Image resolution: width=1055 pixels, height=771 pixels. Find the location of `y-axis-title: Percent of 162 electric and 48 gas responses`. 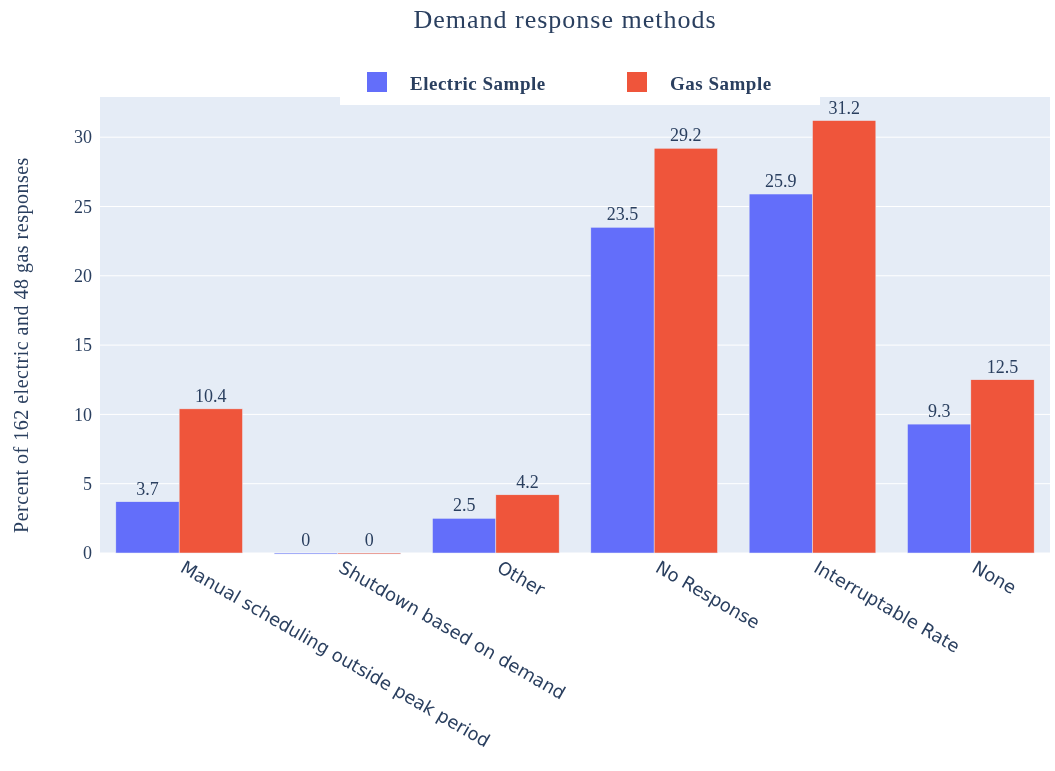

y-axis-title: Percent of 162 electric and 48 gas responses is located at coordinates (21, 345).